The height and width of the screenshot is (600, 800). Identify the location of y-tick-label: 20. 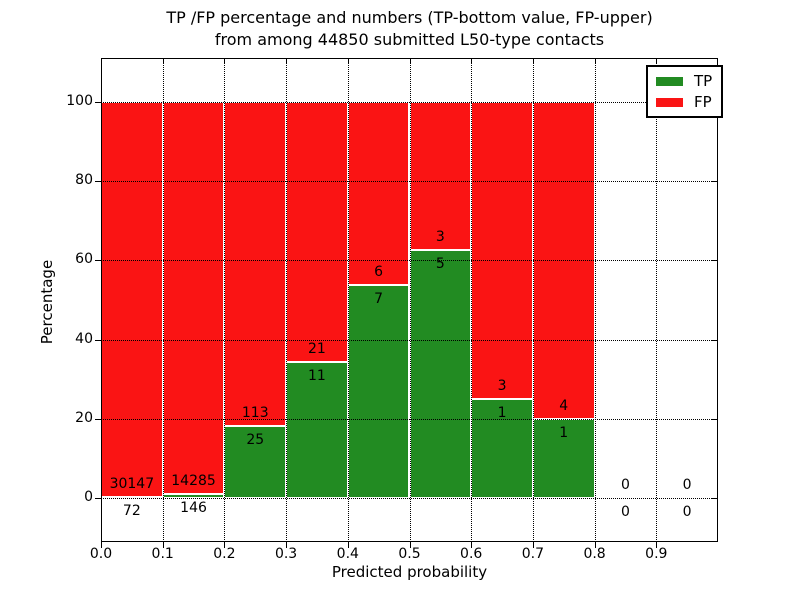
(84, 418).